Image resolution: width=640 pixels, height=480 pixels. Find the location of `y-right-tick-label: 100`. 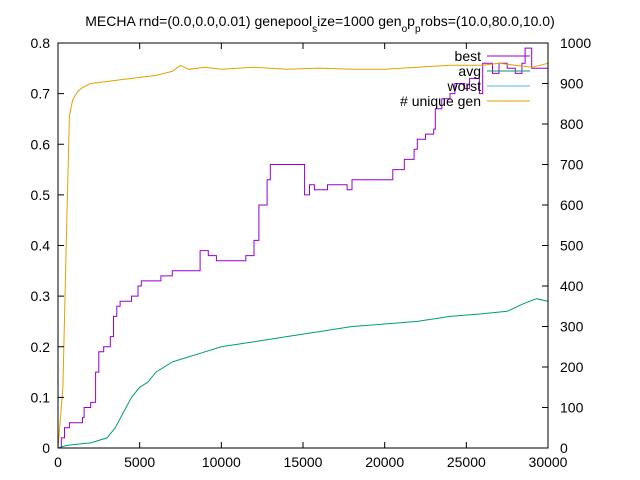

y-right-tick-label: 100 is located at coordinates (572, 408).